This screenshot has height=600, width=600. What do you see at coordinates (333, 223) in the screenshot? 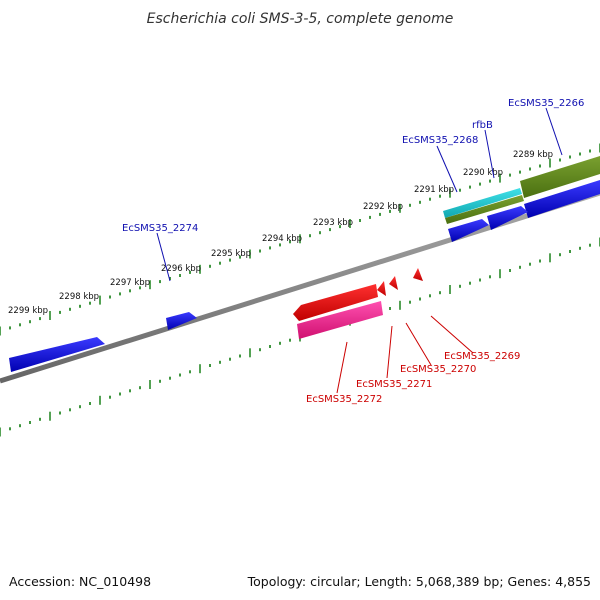
I see `tick-label: 2293 kbp` at bounding box center [333, 223].